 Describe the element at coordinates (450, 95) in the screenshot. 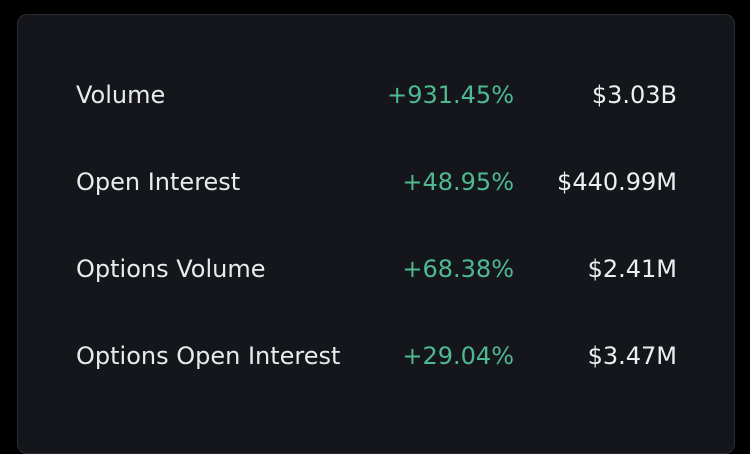

I see `stat-change: +931.45%` at that location.